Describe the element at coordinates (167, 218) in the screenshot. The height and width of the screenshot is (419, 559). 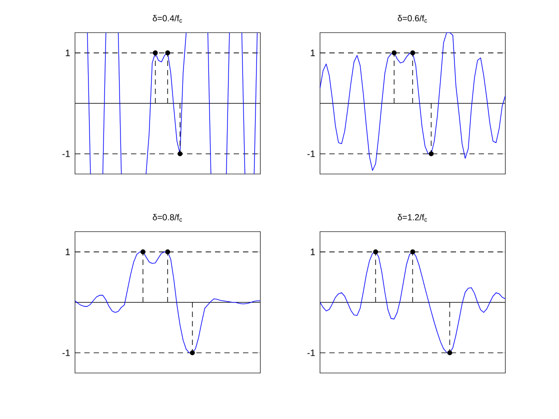
I see `chart-title: δ=0.8/f$_{c}$` at that location.